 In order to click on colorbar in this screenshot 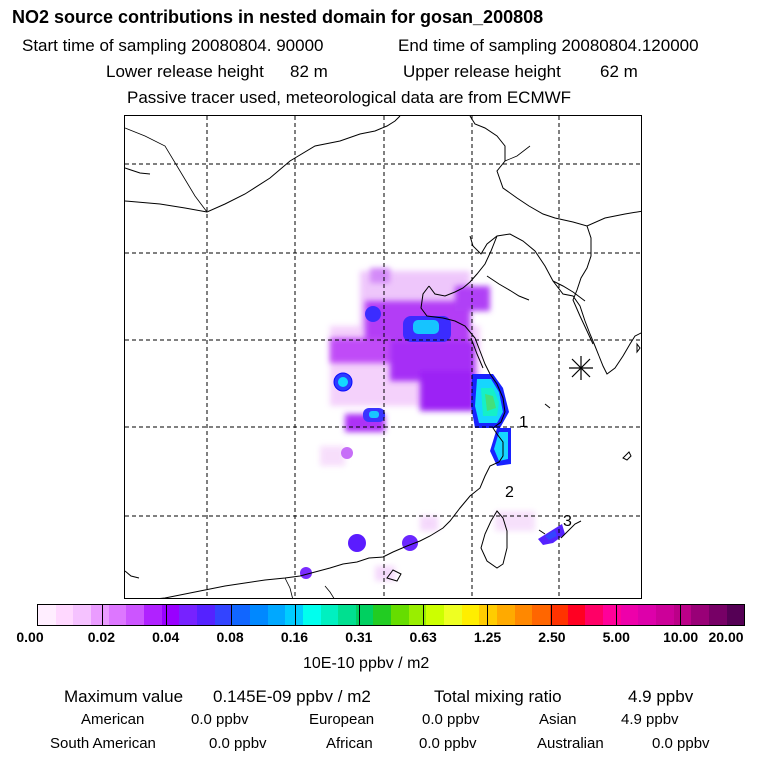, I will do `click(391, 615)`.